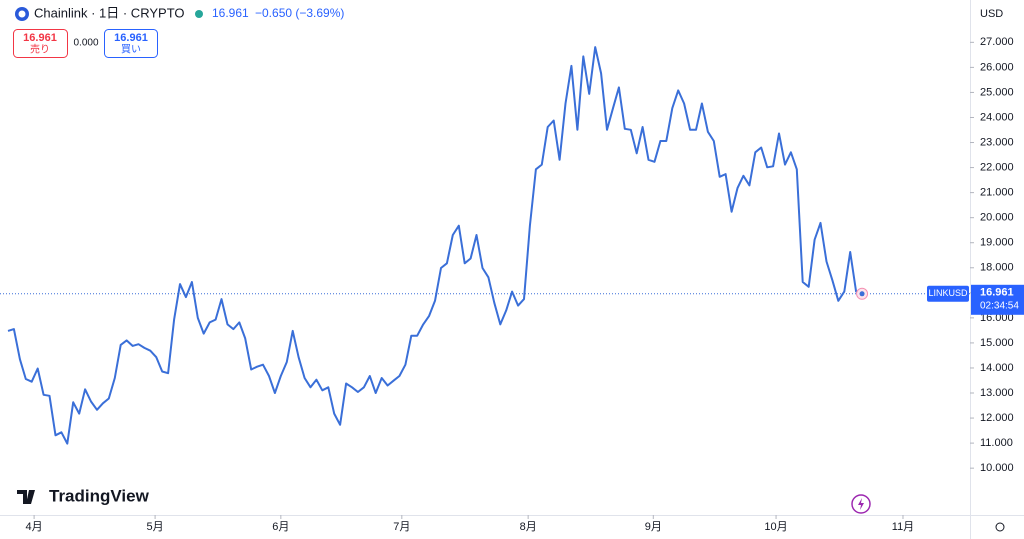 The height and width of the screenshot is (539, 1024). I want to click on x-tick-label: 9月, so click(653, 527).